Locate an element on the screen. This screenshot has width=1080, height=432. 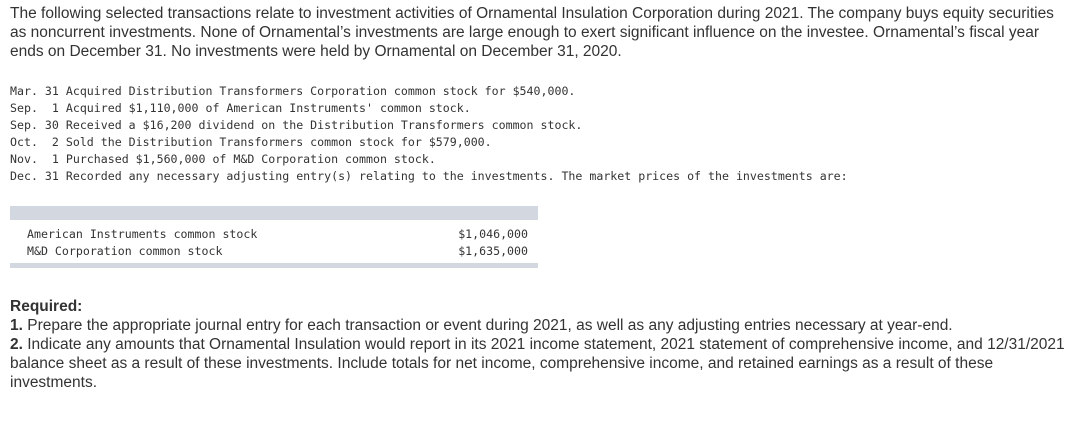
transaction-date: Sep. 1 is located at coordinates (34, 108).